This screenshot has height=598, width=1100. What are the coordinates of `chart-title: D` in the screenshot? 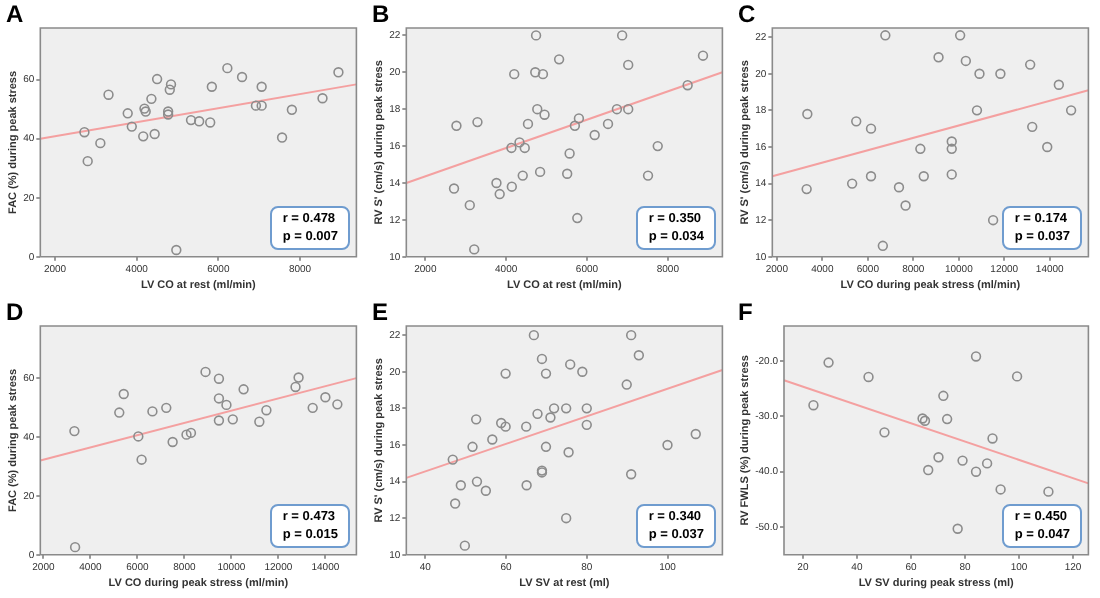 It's located at (15, 312).